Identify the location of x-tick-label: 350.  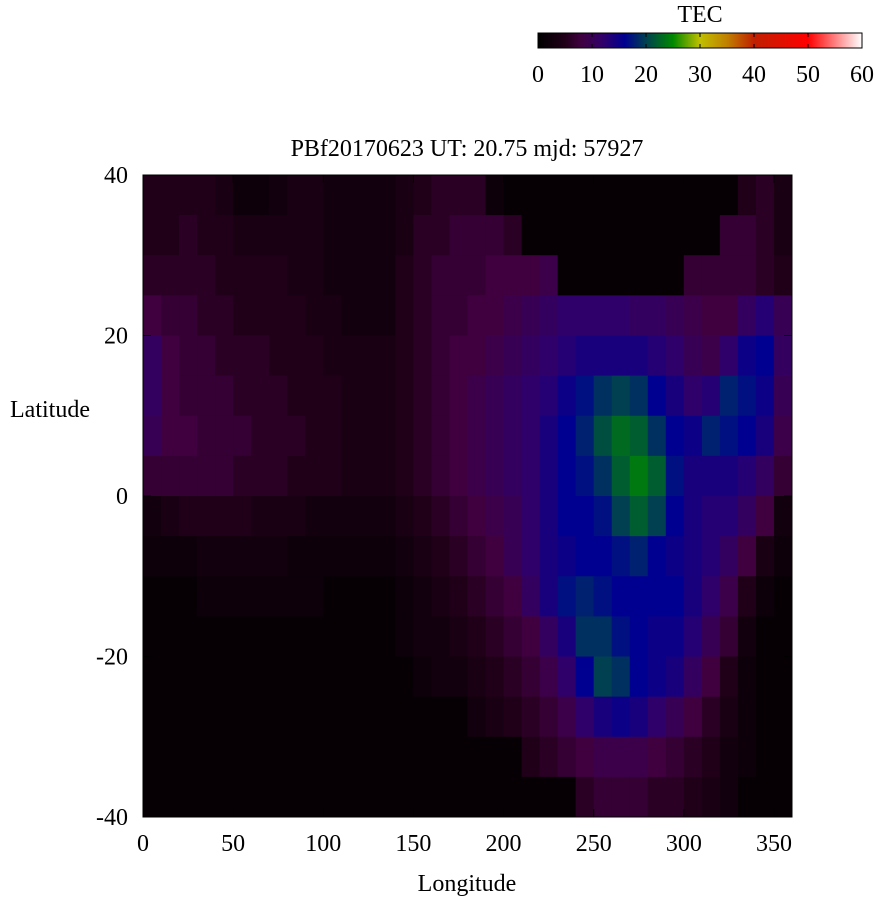
(774, 844).